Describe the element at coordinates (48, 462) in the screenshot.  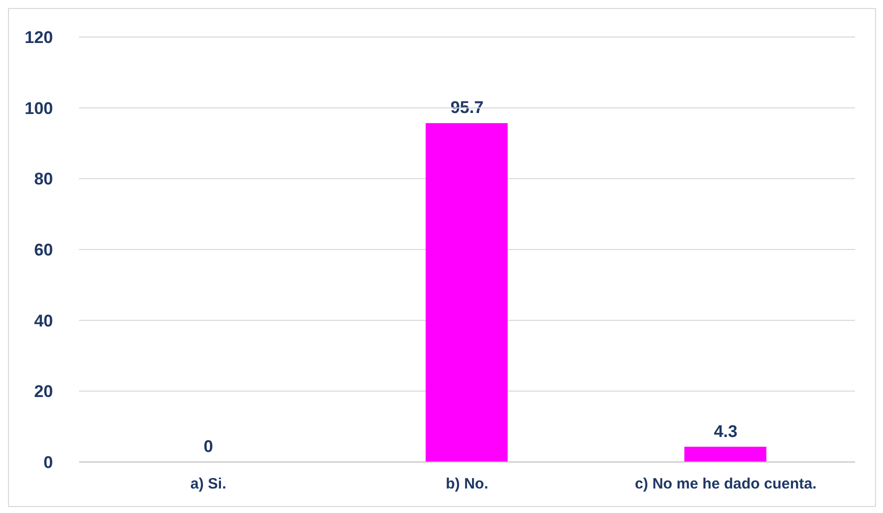
I see `y-tick-label: 0` at that location.